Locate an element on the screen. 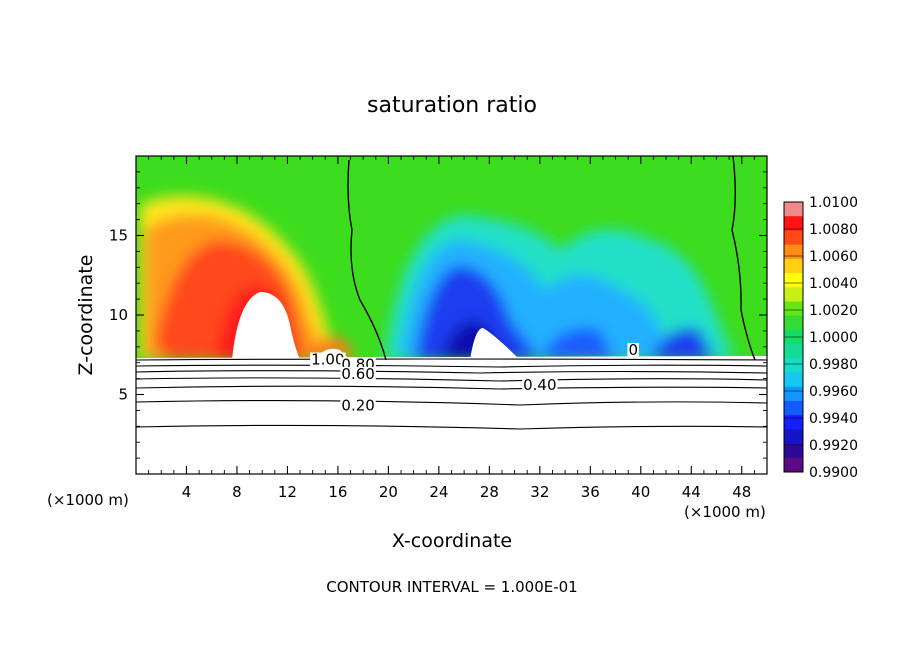 This screenshot has width=904, height=658. colorbar-label: 0.9900 is located at coordinates (833, 473).